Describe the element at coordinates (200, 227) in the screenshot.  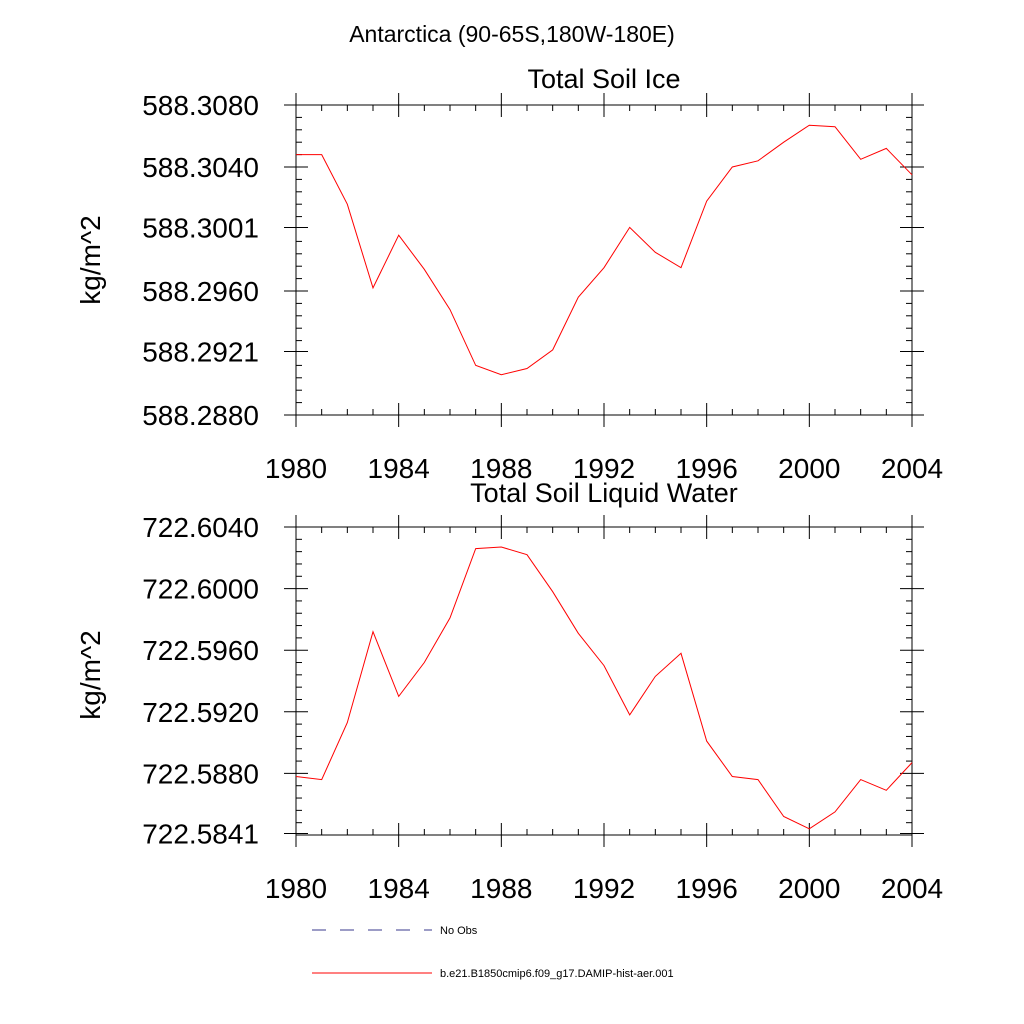
I see `soil-ice-y-tick-label: 588.3001` at that location.